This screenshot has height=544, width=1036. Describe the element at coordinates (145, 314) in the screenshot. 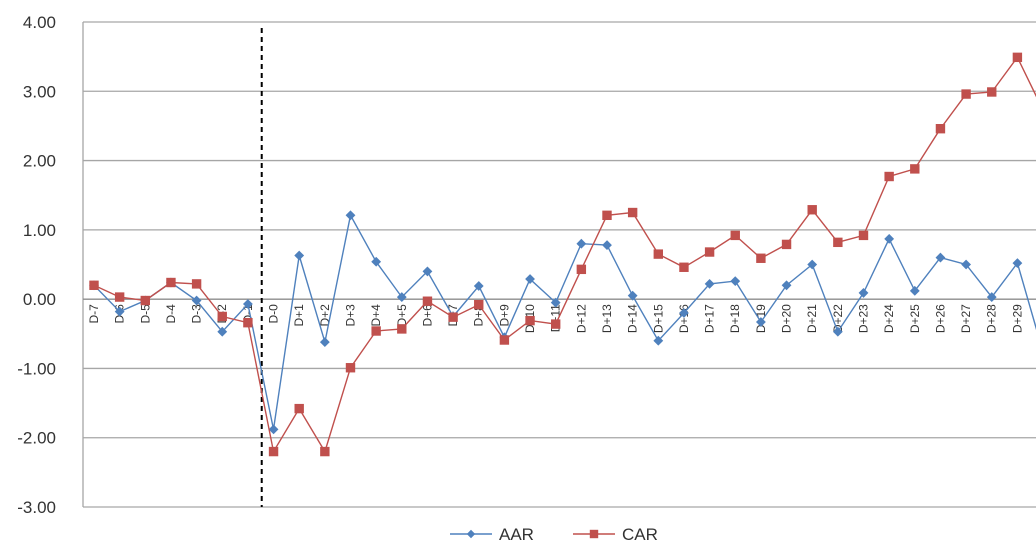

I see `x-tick-label: D-5` at that location.